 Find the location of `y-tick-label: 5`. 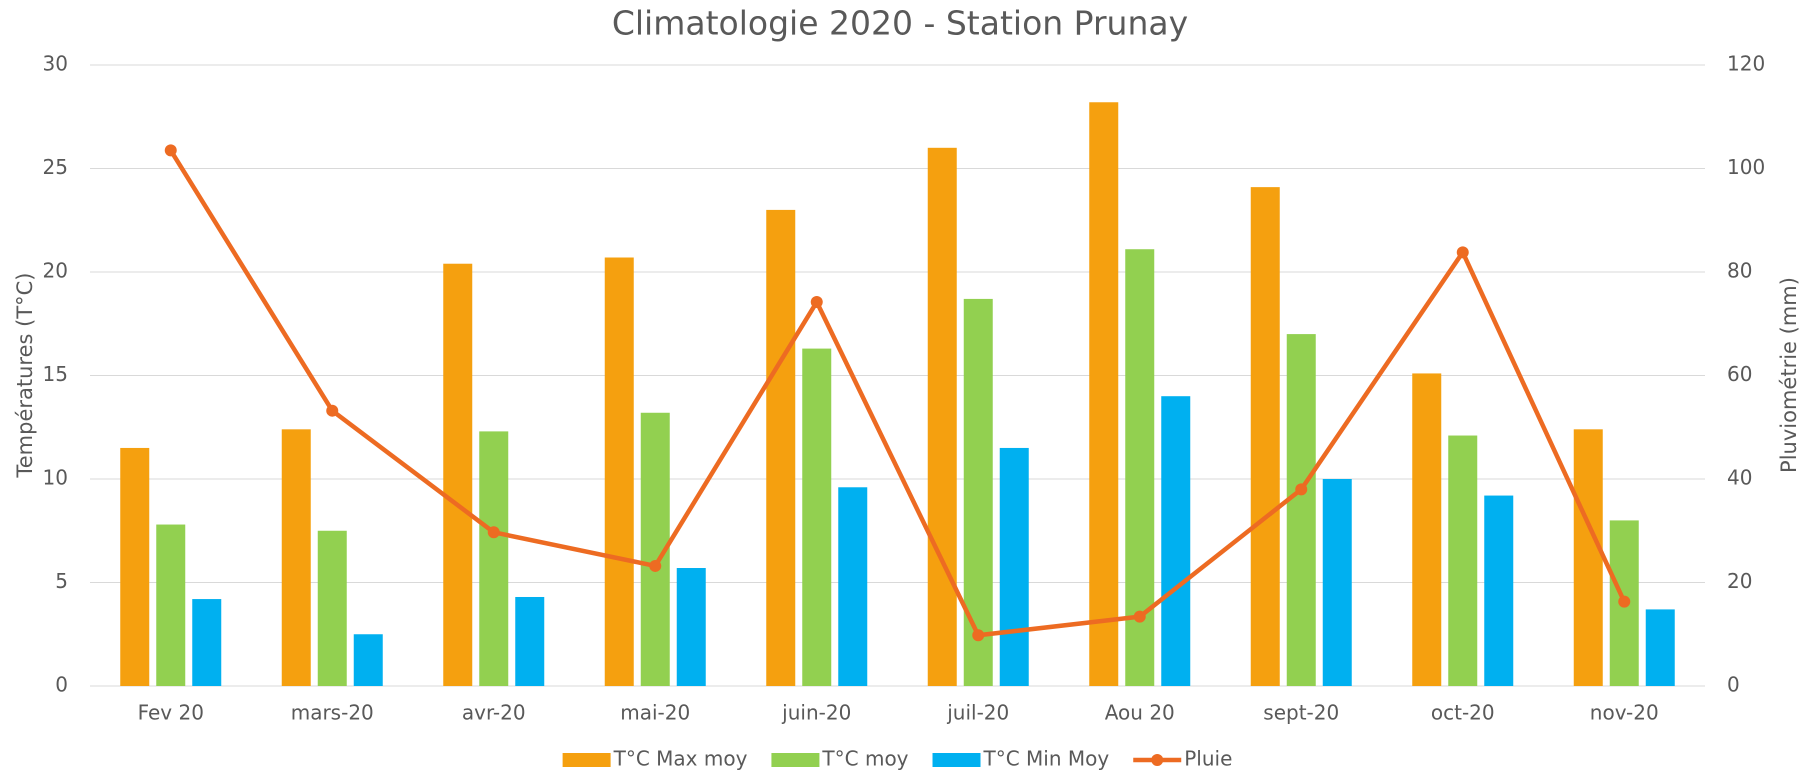

y-tick-label: 5 is located at coordinates (61, 581).